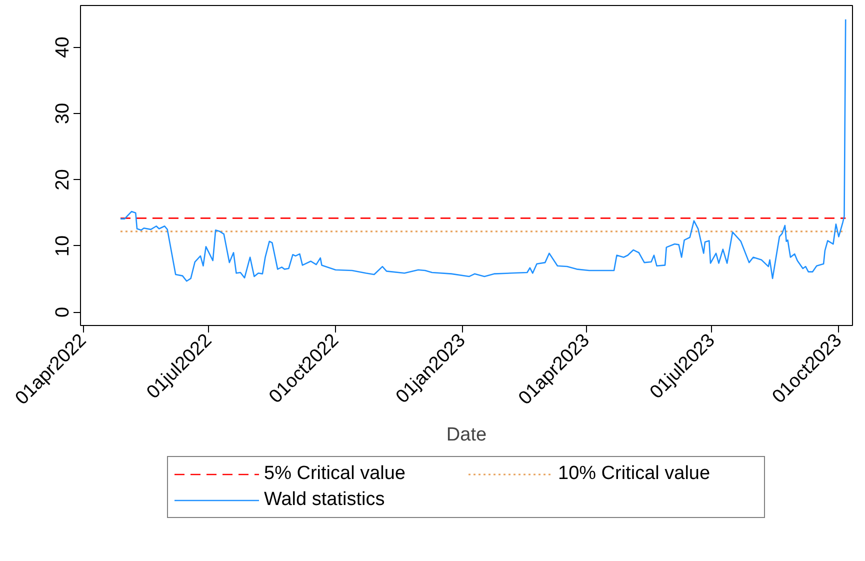 The image size is (865, 561). Describe the element at coordinates (63, 312) in the screenshot. I see `y-tick-label: 0` at that location.